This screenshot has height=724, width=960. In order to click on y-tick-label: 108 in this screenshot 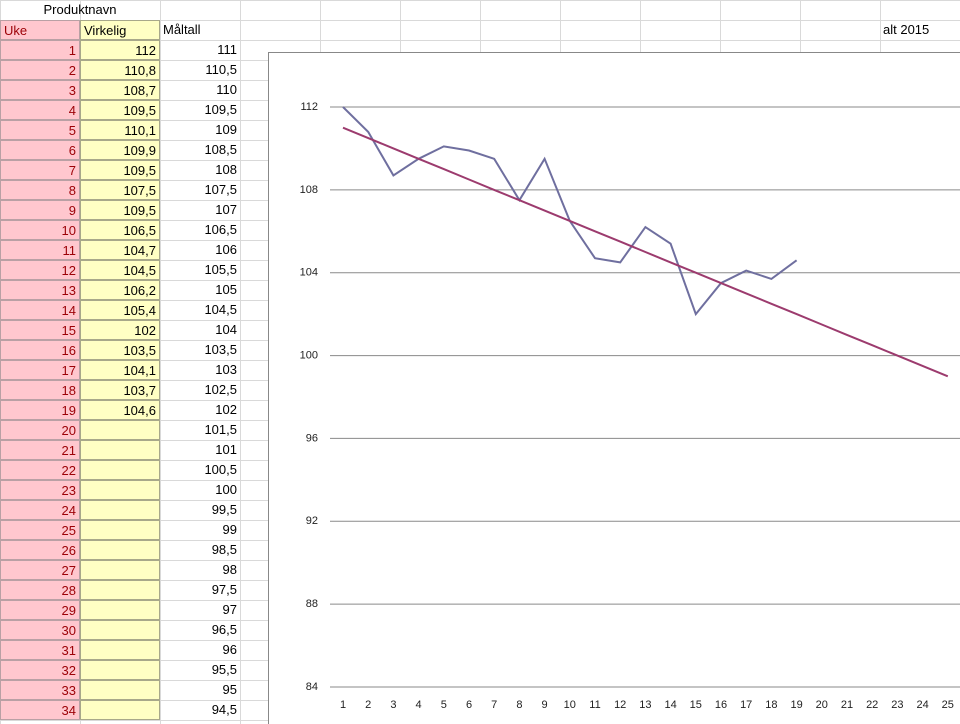, I will do `click(309, 190)`.